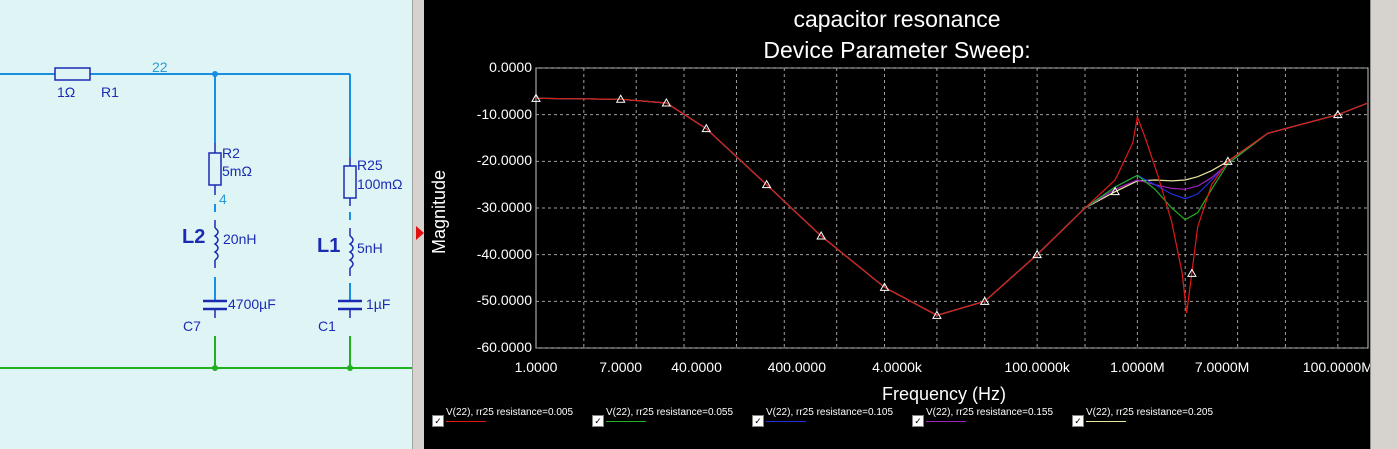  What do you see at coordinates (670, 421) in the screenshot?
I see `legend-item: ✓ V(22), rr25 resistance=0.055` at bounding box center [670, 421].